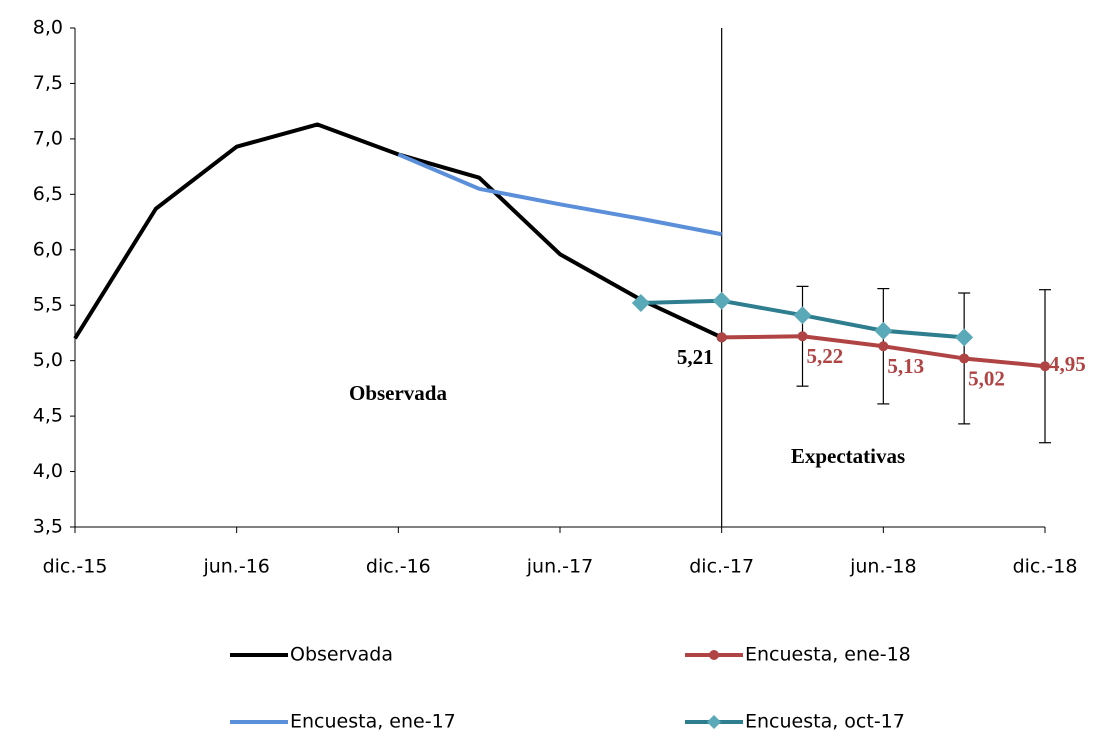 The width and height of the screenshot is (1106, 738). Describe the element at coordinates (48, 83) in the screenshot. I see `y-tick-label: 7,5` at that location.